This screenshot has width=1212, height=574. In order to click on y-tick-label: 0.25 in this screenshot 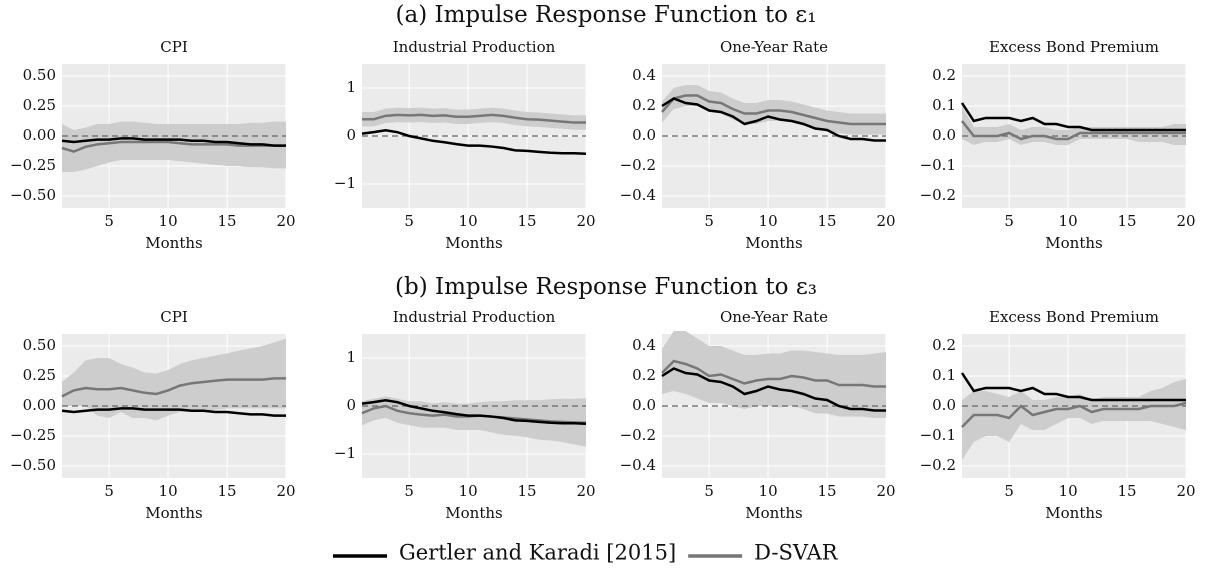, I will do `click(39, 375)`.